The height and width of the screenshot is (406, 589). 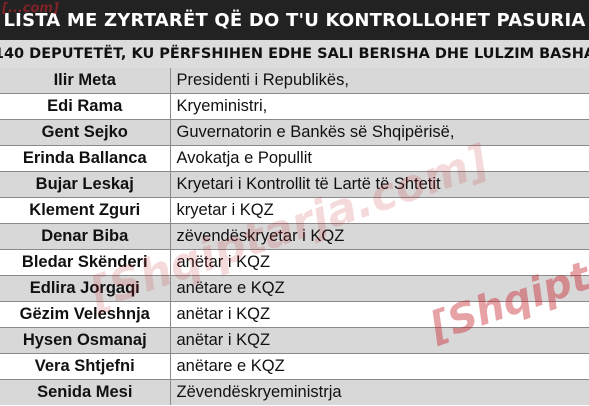 What do you see at coordinates (85, 262) in the screenshot?
I see `official-name: Bledar Skënderi` at bounding box center [85, 262].